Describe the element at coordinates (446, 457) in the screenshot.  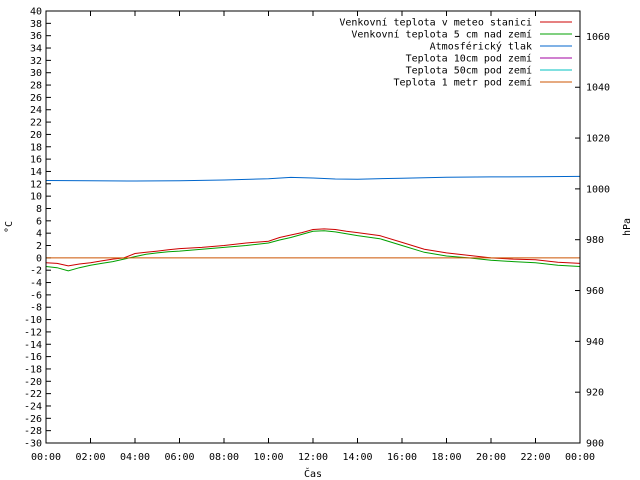
I see `x-tick-label: 18:00` at that location.